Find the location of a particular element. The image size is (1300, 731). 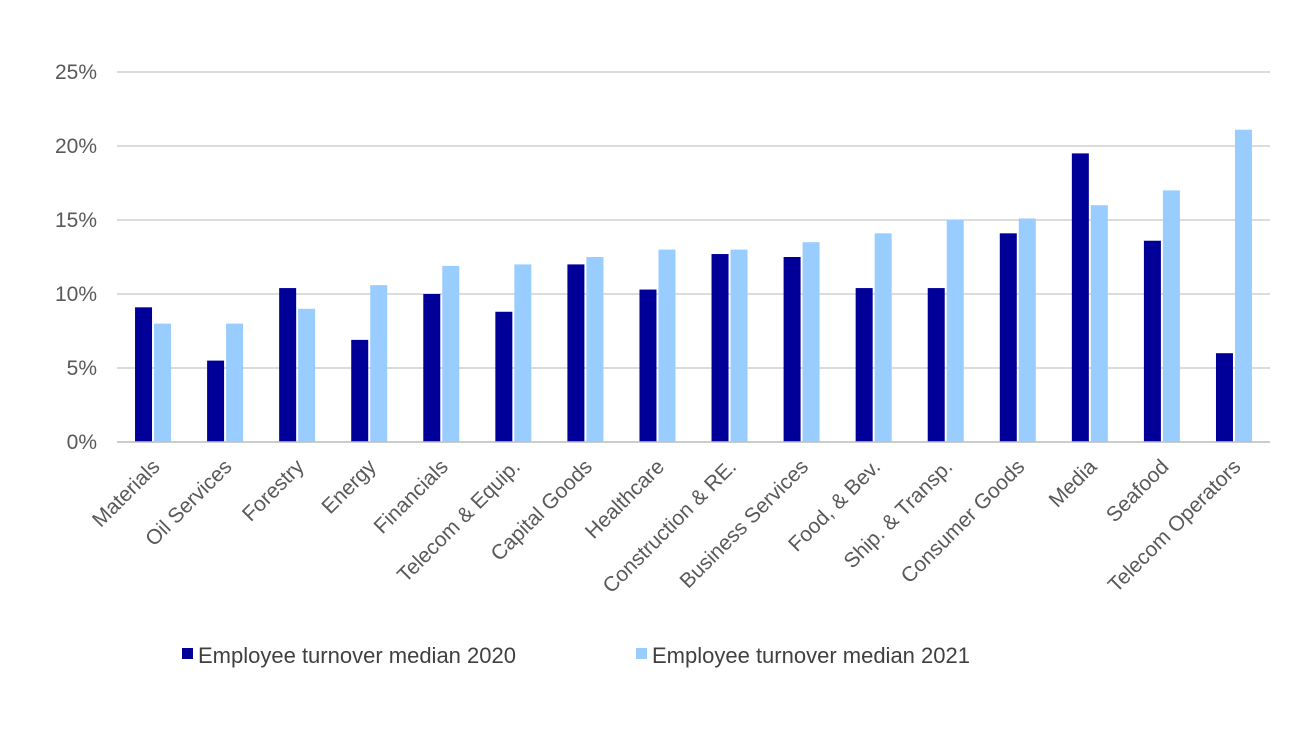

y-tick-label: 25% is located at coordinates (76, 72).